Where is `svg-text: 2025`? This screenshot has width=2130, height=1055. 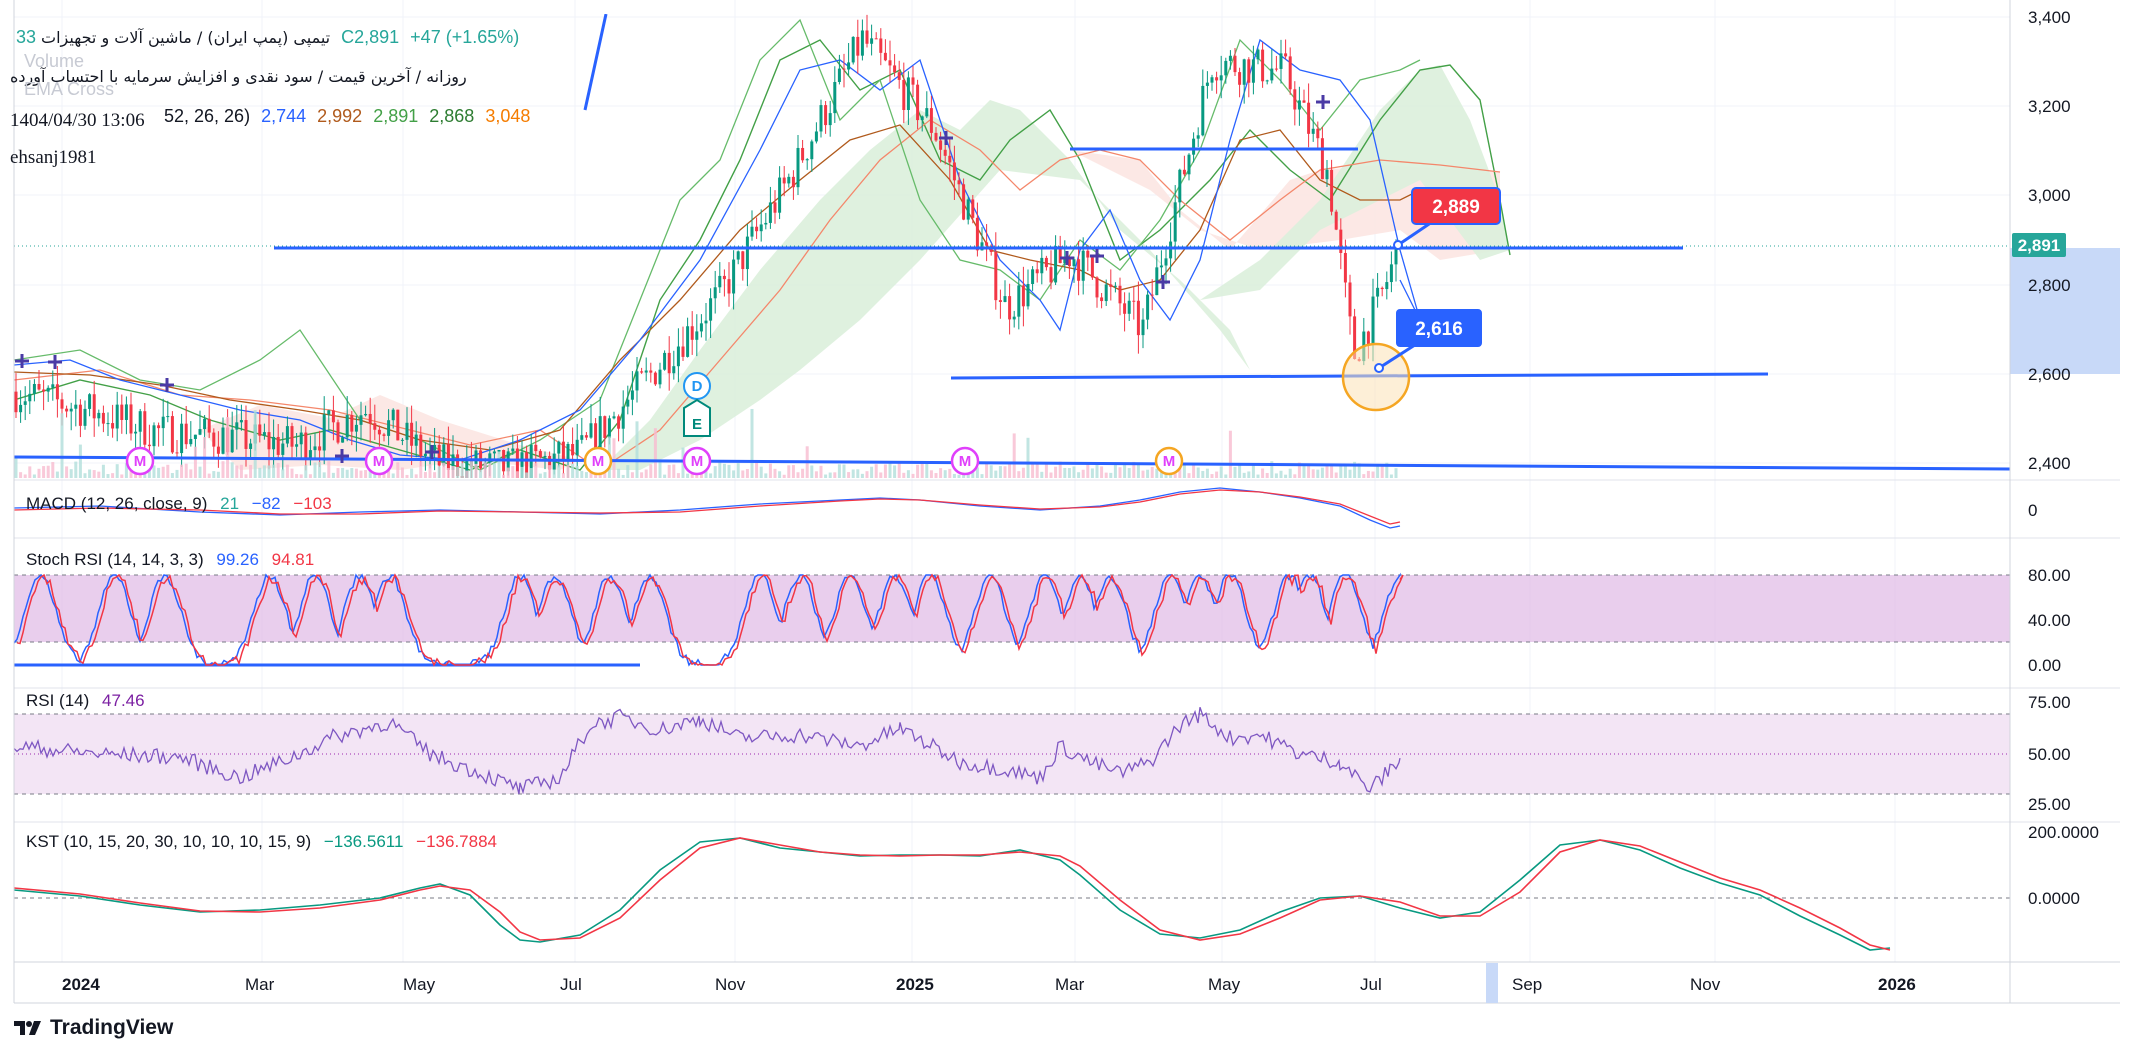 svg-text: 2025 is located at coordinates (915, 984).